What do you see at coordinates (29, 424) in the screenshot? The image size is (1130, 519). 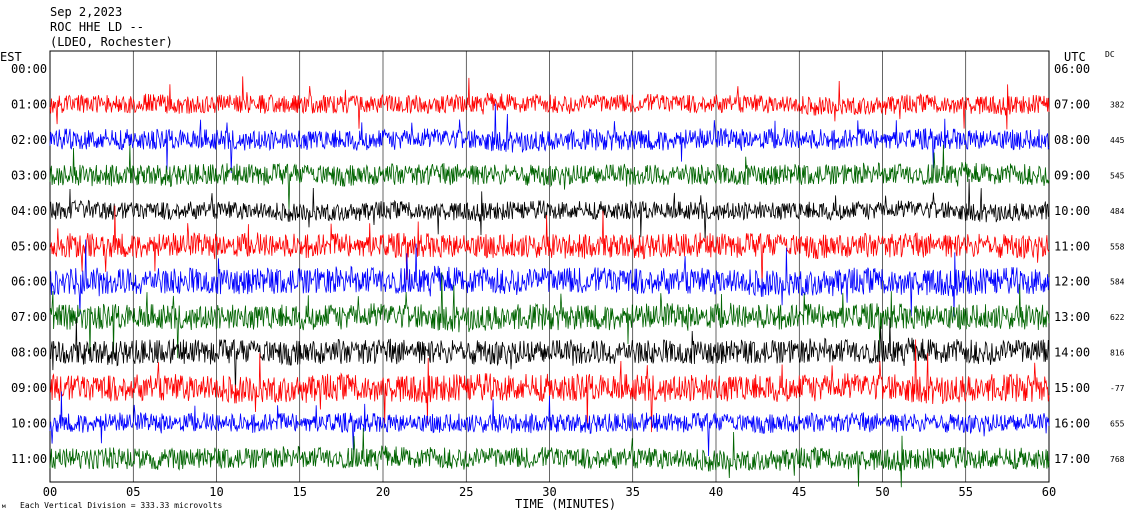 I see `est-label: 10:00` at bounding box center [29, 424].